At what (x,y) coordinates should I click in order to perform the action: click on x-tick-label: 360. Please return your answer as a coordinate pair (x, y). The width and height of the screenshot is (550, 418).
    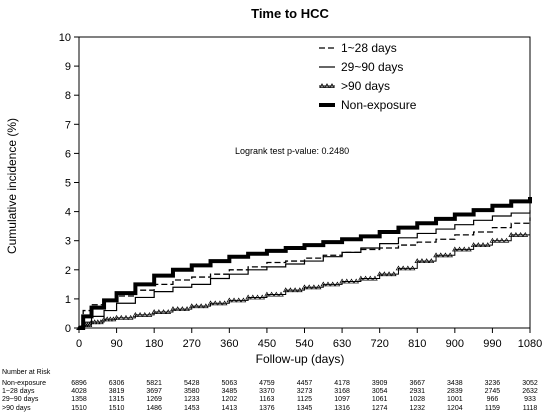
    Looking at the image, I should click on (229, 344).